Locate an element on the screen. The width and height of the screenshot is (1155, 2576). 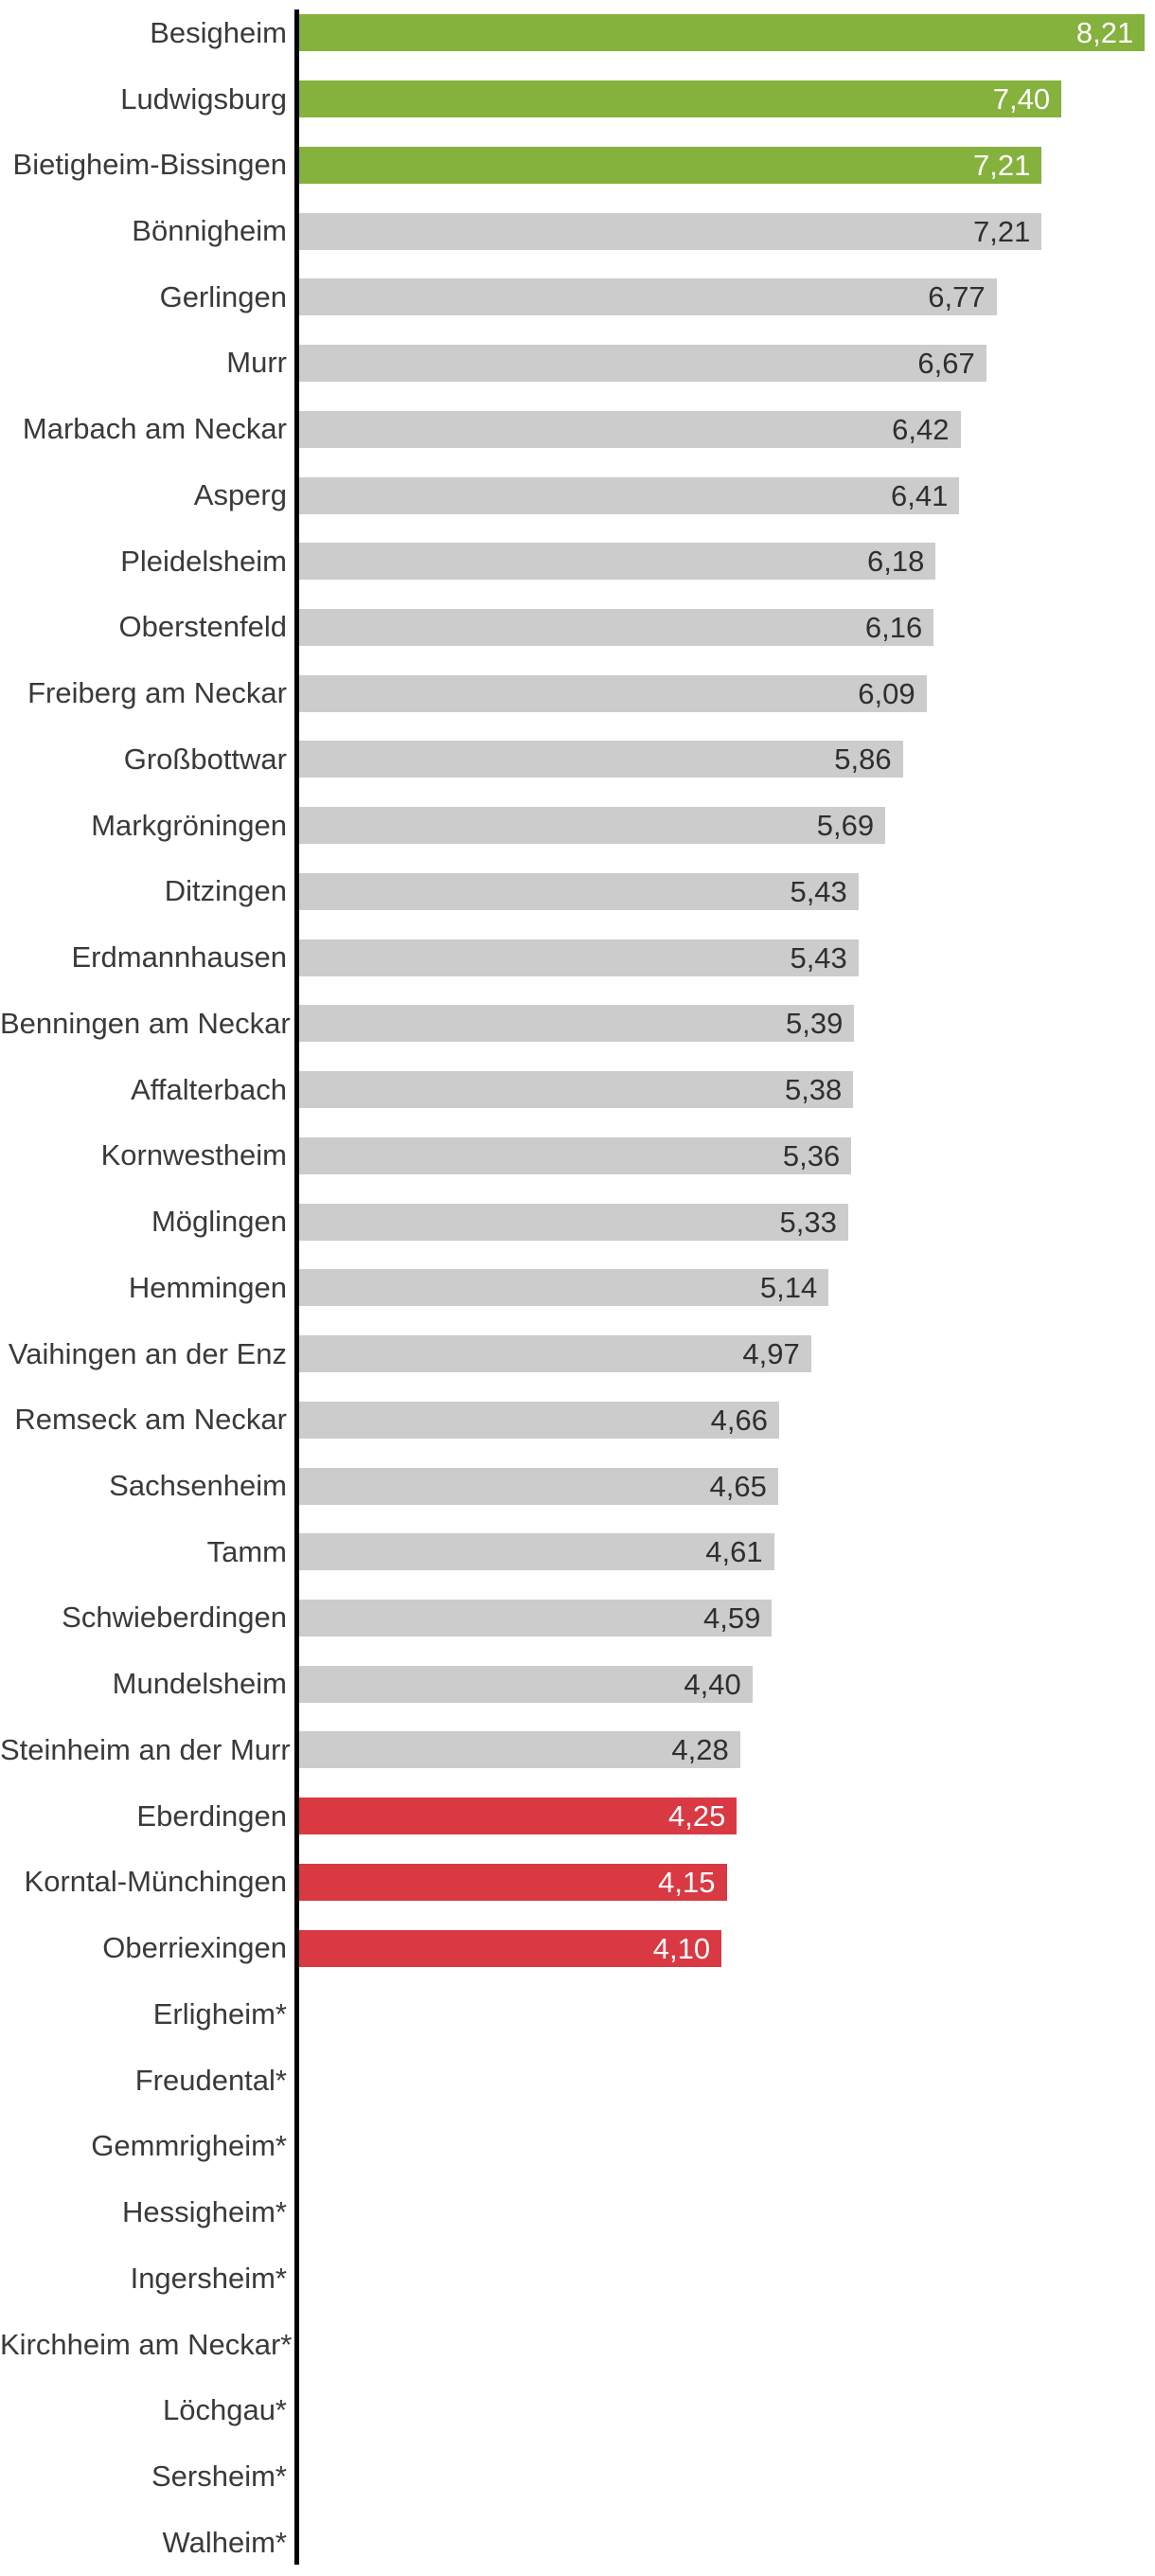
chart-row: Freudental* is located at coordinates (577, 2081).